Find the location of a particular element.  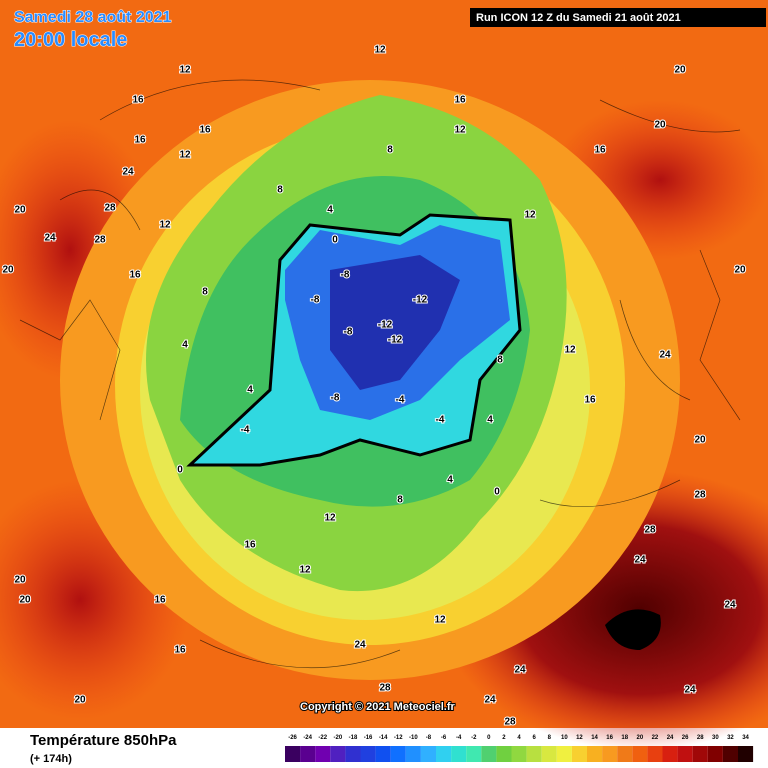

legend-label: 12 is located at coordinates (579, 738).